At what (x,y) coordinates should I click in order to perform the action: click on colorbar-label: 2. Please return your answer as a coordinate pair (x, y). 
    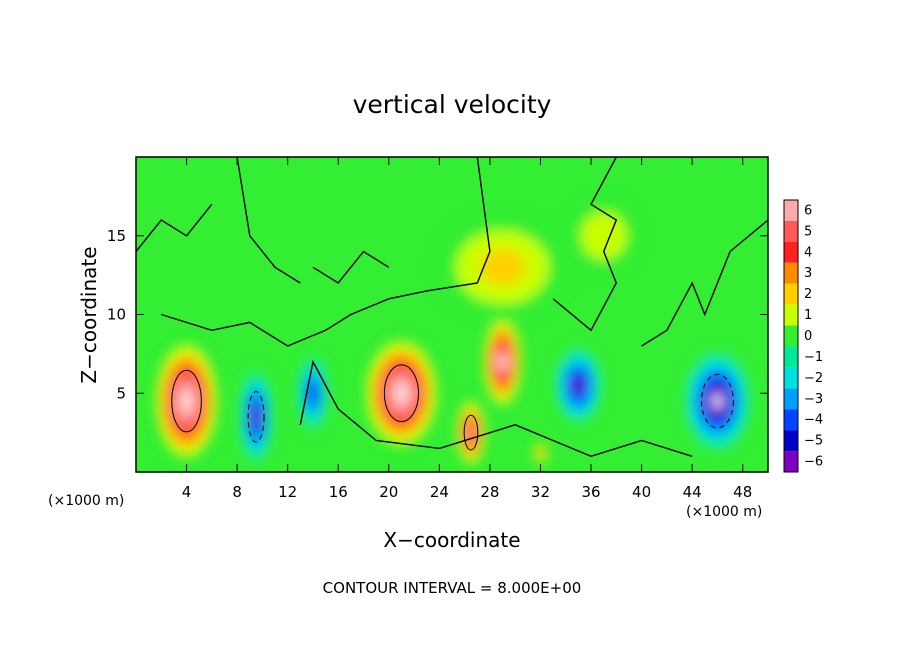
    Looking at the image, I should click on (808, 294).